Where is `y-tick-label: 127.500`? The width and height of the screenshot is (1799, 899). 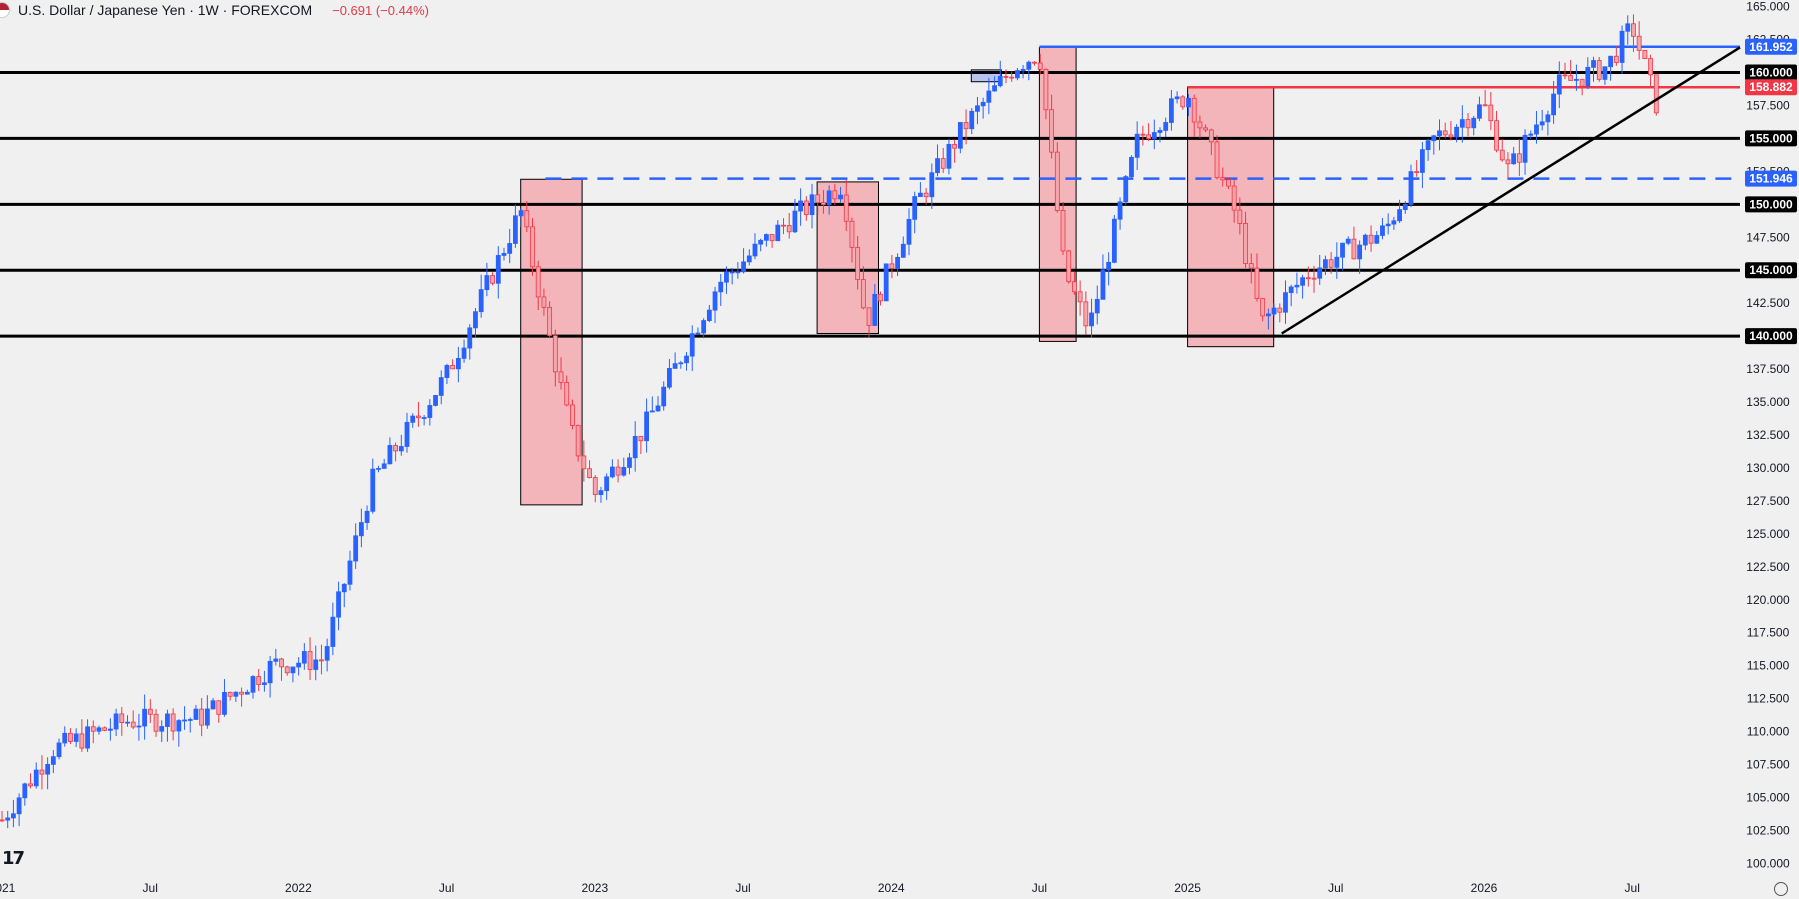
y-tick-label: 127.500 is located at coordinates (1768, 501).